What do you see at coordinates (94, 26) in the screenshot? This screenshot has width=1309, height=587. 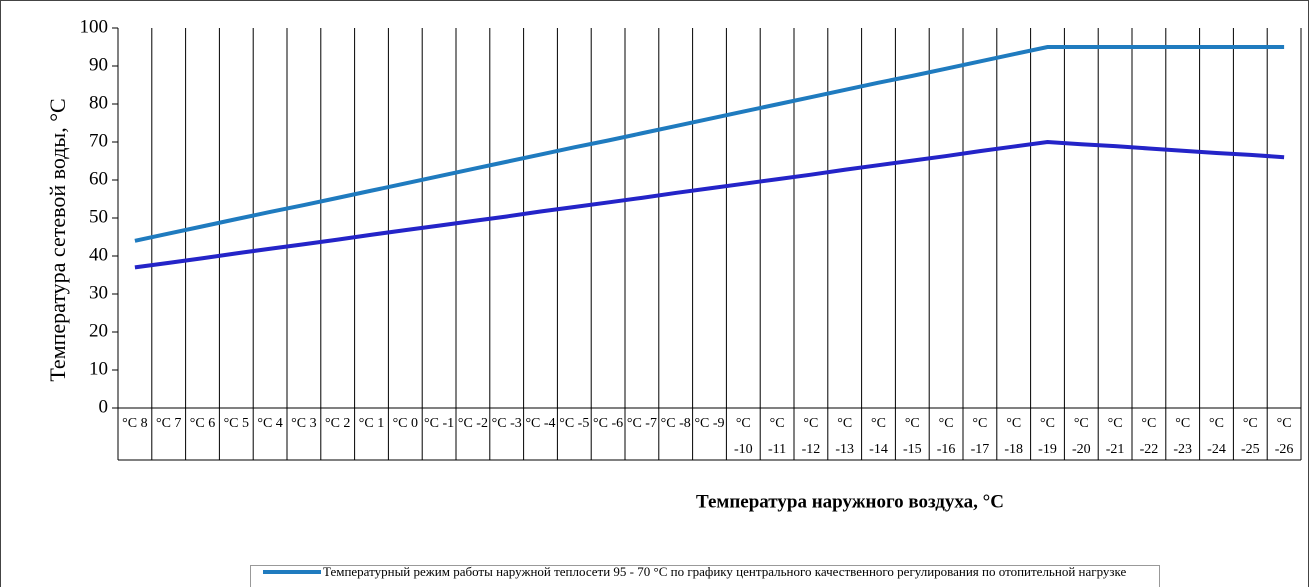 I see `y-tick-label: 100` at bounding box center [94, 26].